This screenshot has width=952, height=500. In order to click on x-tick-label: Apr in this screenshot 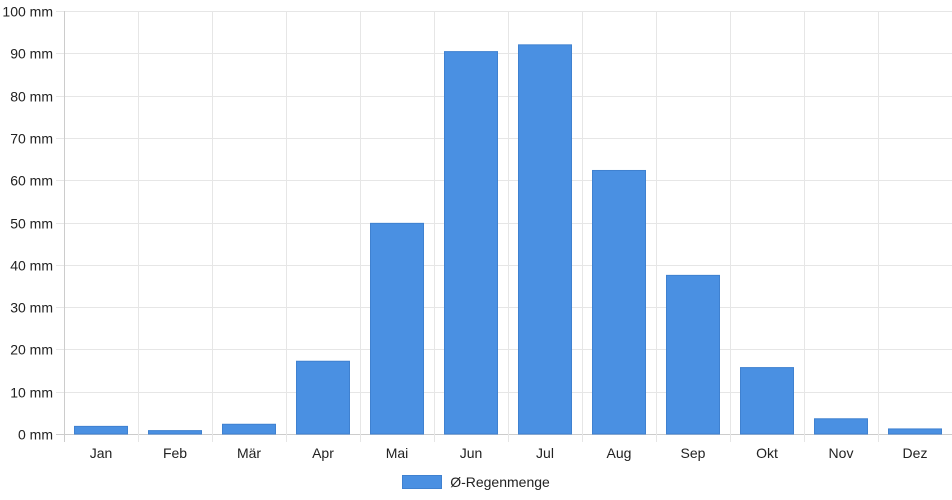, I will do `click(323, 453)`.